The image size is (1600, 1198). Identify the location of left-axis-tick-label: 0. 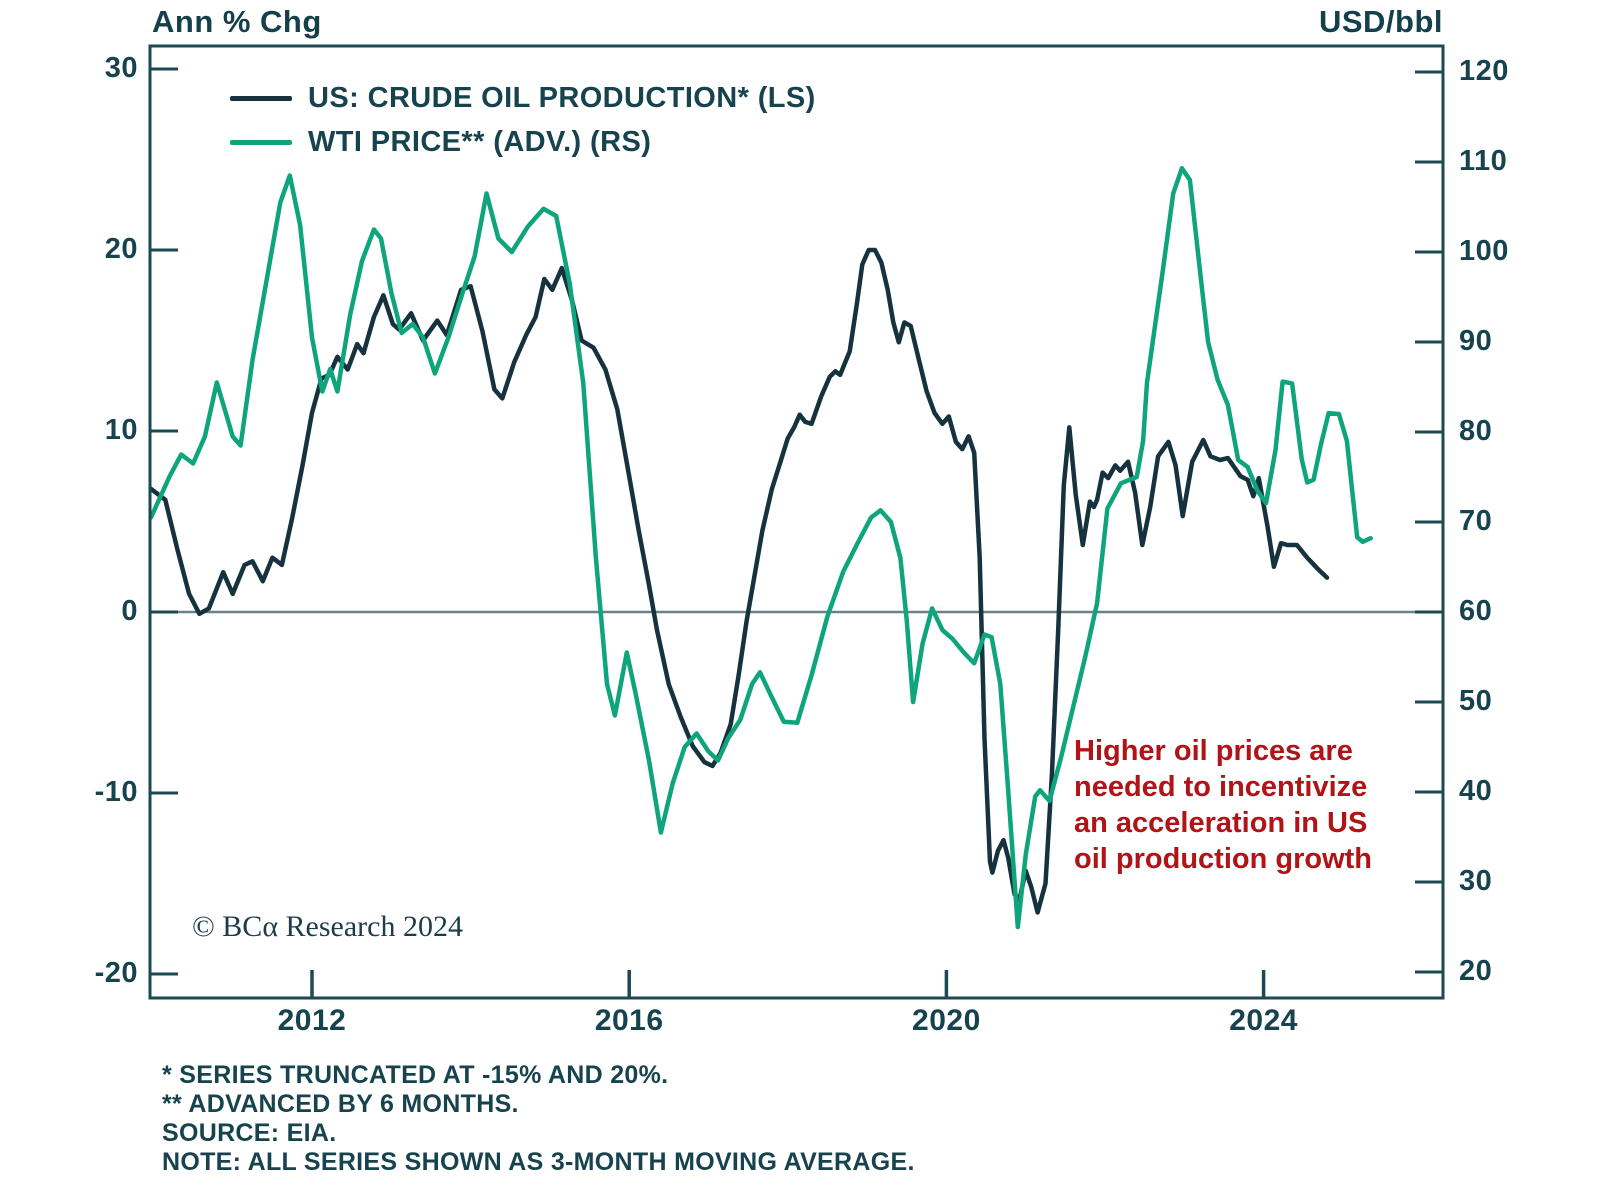
(129, 611).